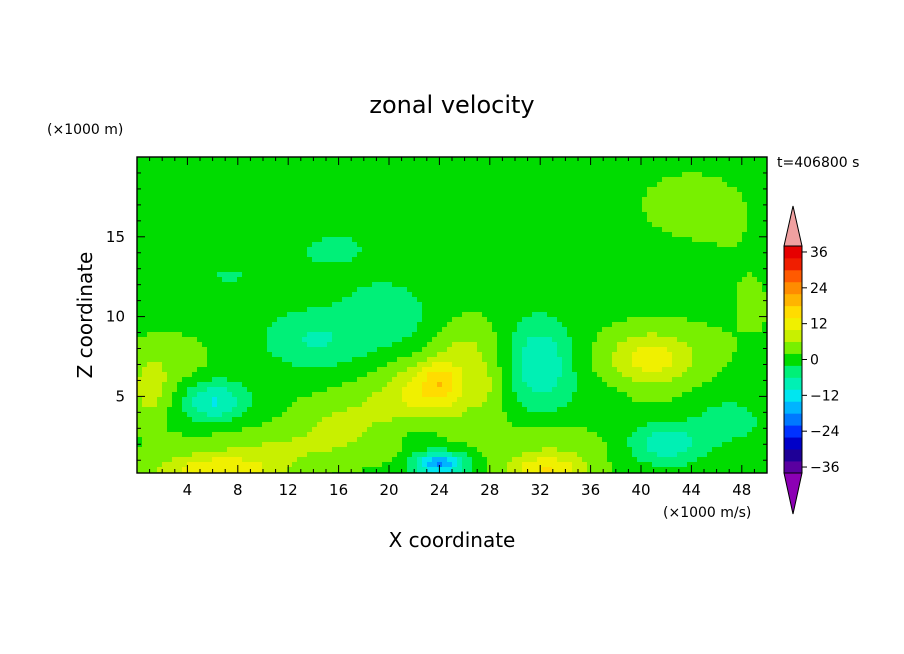 The height and width of the screenshot is (654, 904). Describe the element at coordinates (338, 490) in the screenshot. I see `x-tick-label: 16` at that location.